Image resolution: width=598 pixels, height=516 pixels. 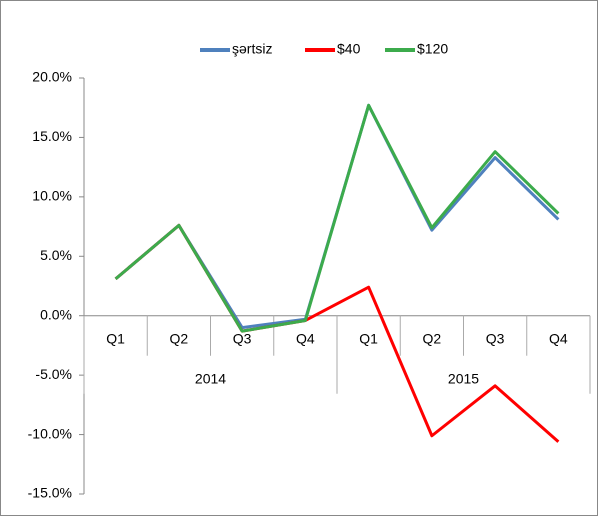 What do you see at coordinates (53, 374) in the screenshot?
I see `y-tick-label: -5.0%` at bounding box center [53, 374].